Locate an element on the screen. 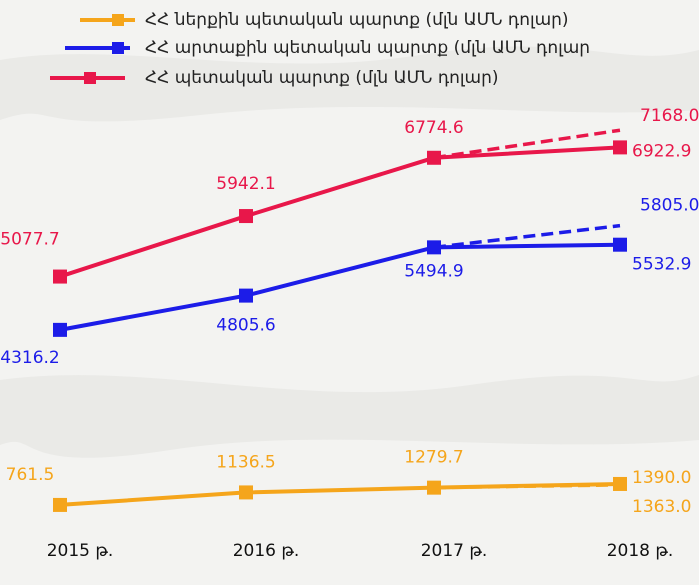  value-label: 6922.9 is located at coordinates (661, 151).